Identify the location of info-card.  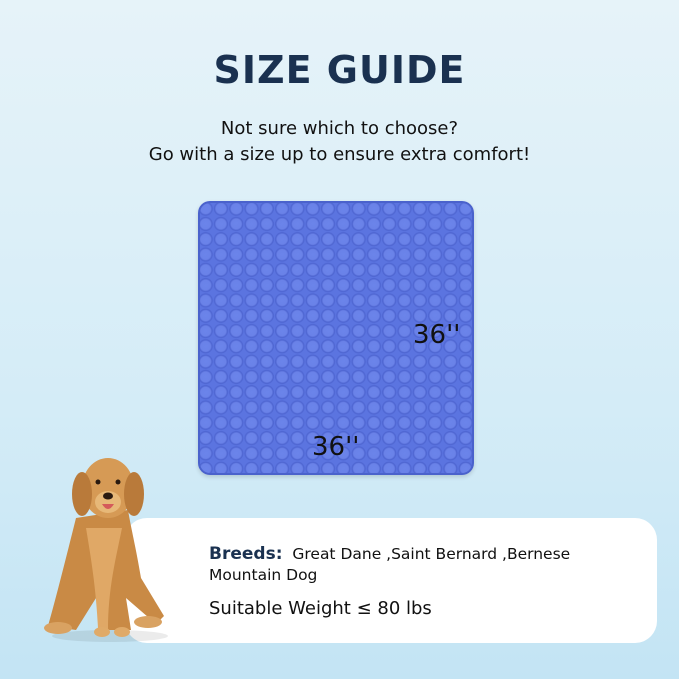
(391, 580).